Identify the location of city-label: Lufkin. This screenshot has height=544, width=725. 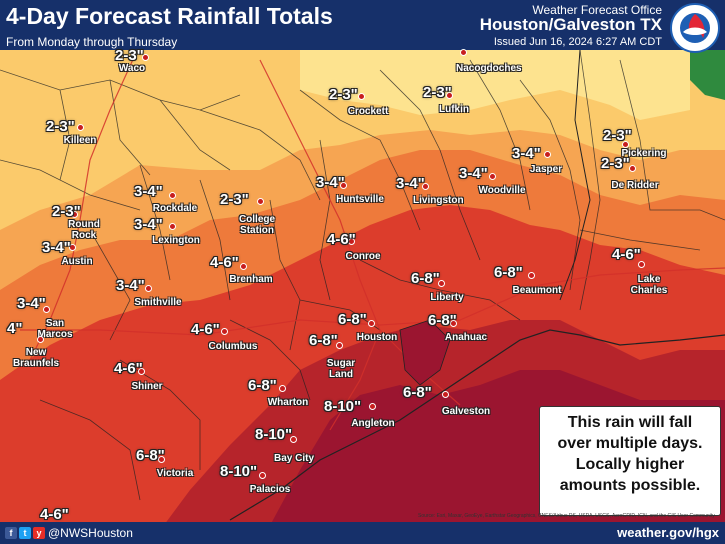
(454, 109).